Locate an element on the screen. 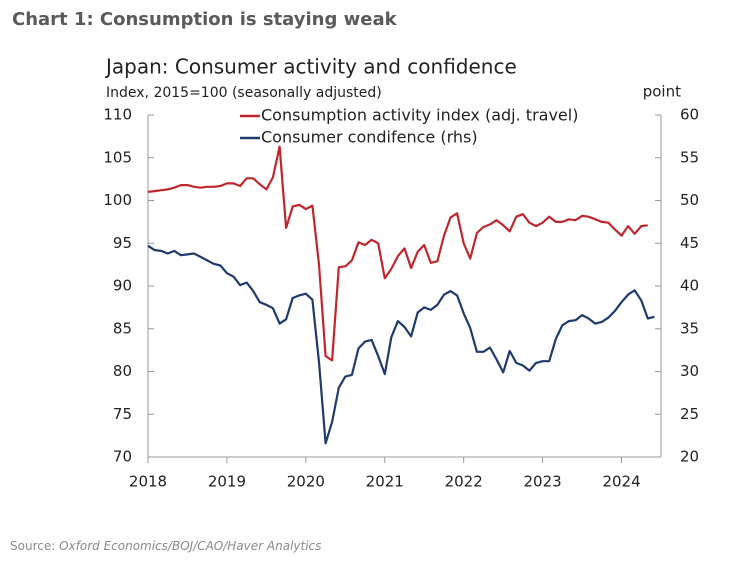 The height and width of the screenshot is (564, 744). y-tick-label: 70 is located at coordinates (122, 457).